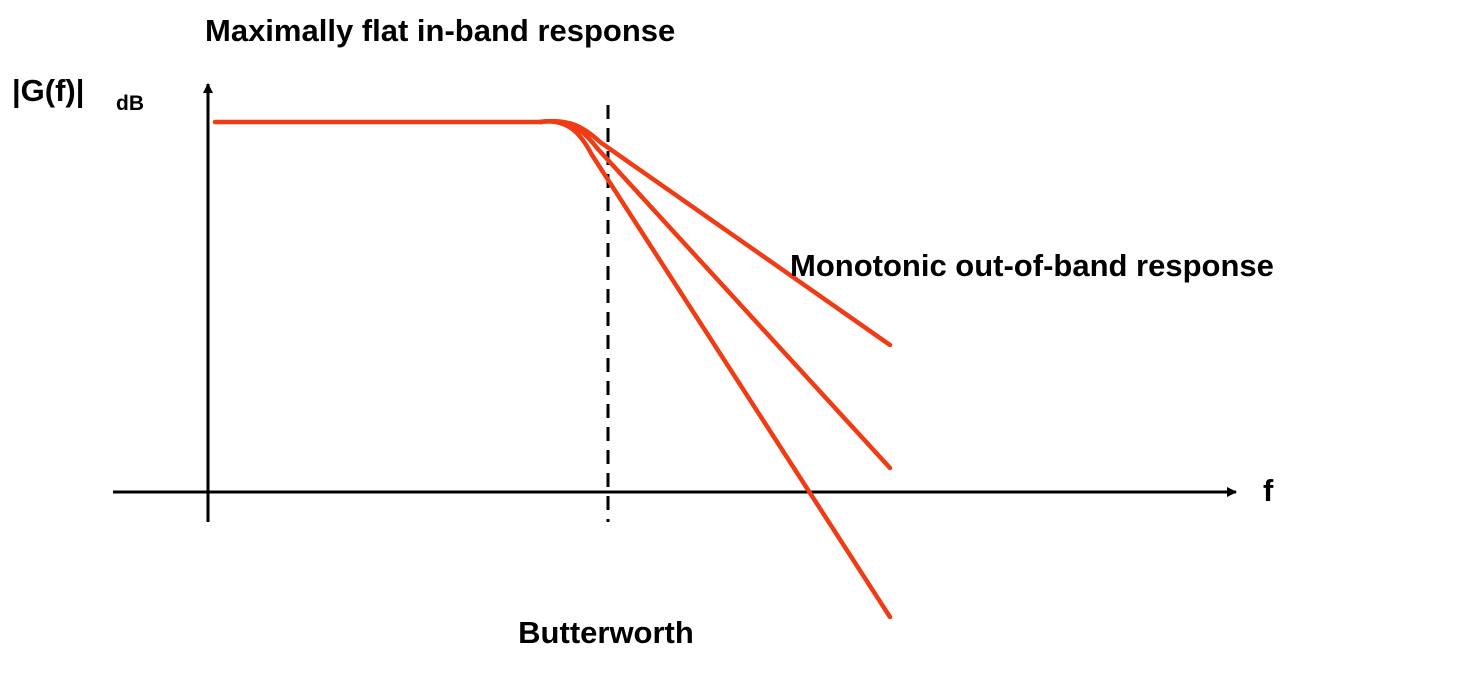  Describe the element at coordinates (440, 30) in the screenshot. I see `title: Maximally flat in-band response` at that location.